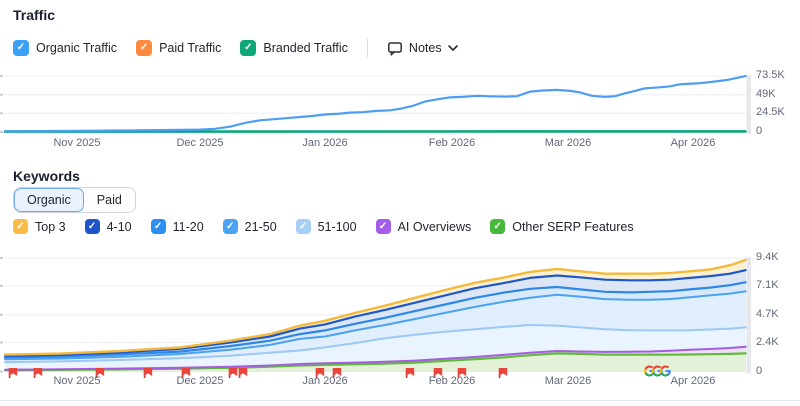 This screenshot has width=800, height=406. I want to click on legend-item-paid-traffic: ✓ Paid Traffic, so click(178, 48).